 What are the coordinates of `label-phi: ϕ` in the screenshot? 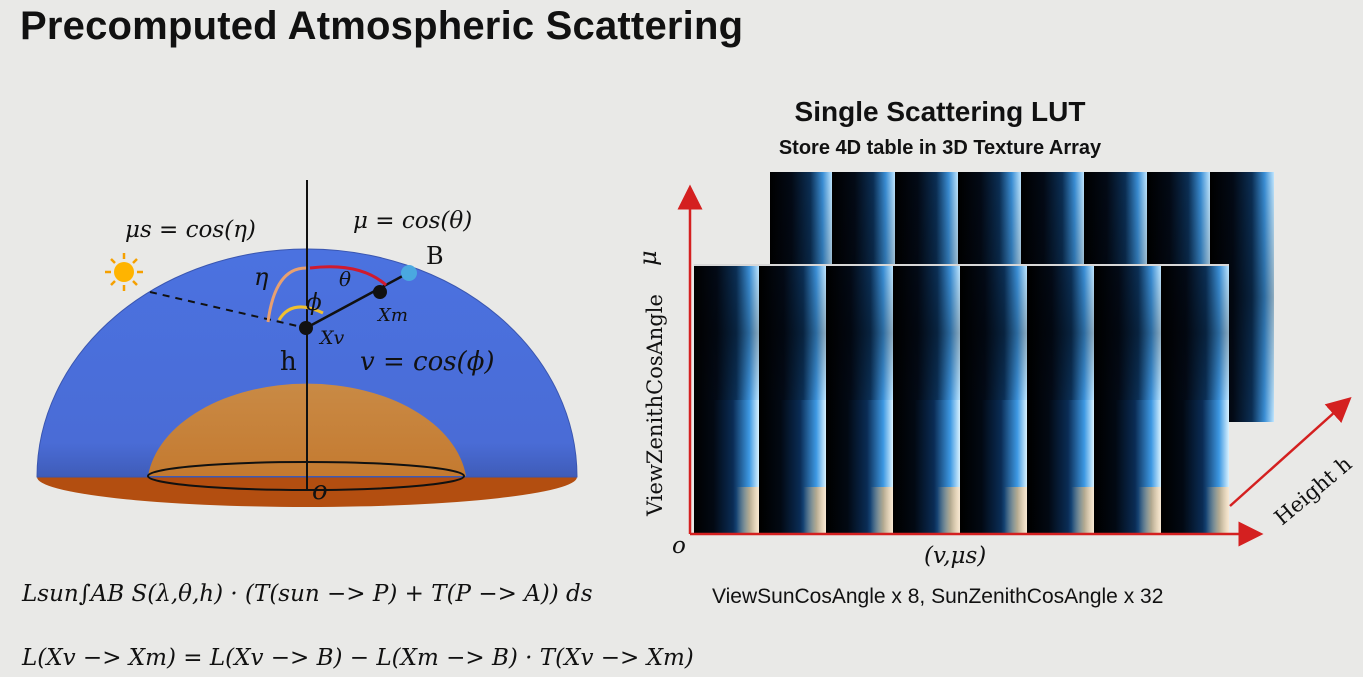 It's located at (314, 303).